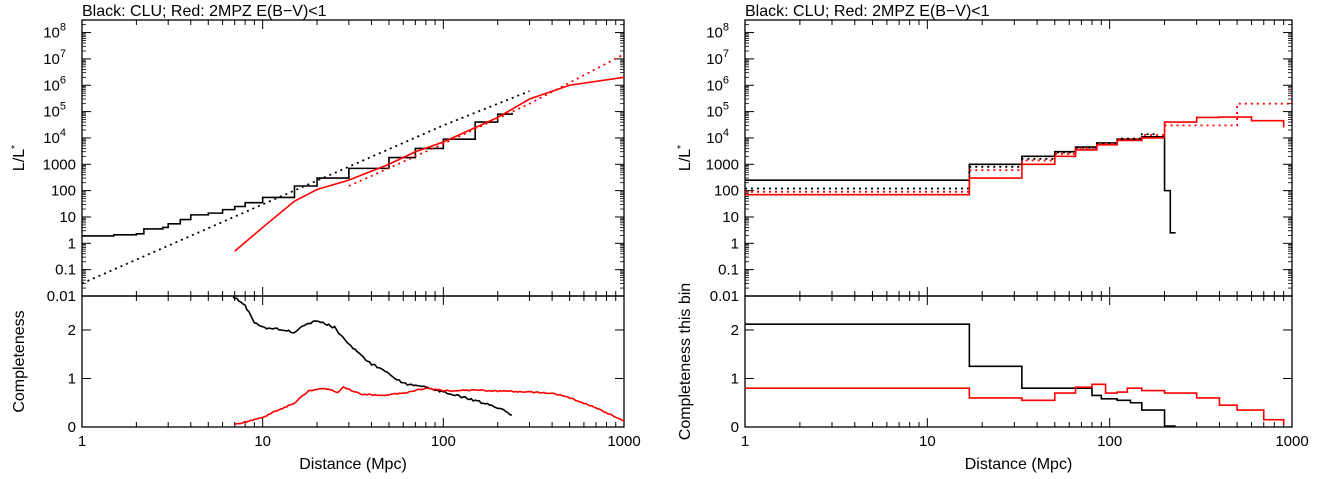  I want to click on lower-ylabel: Completeness, so click(19, 361).